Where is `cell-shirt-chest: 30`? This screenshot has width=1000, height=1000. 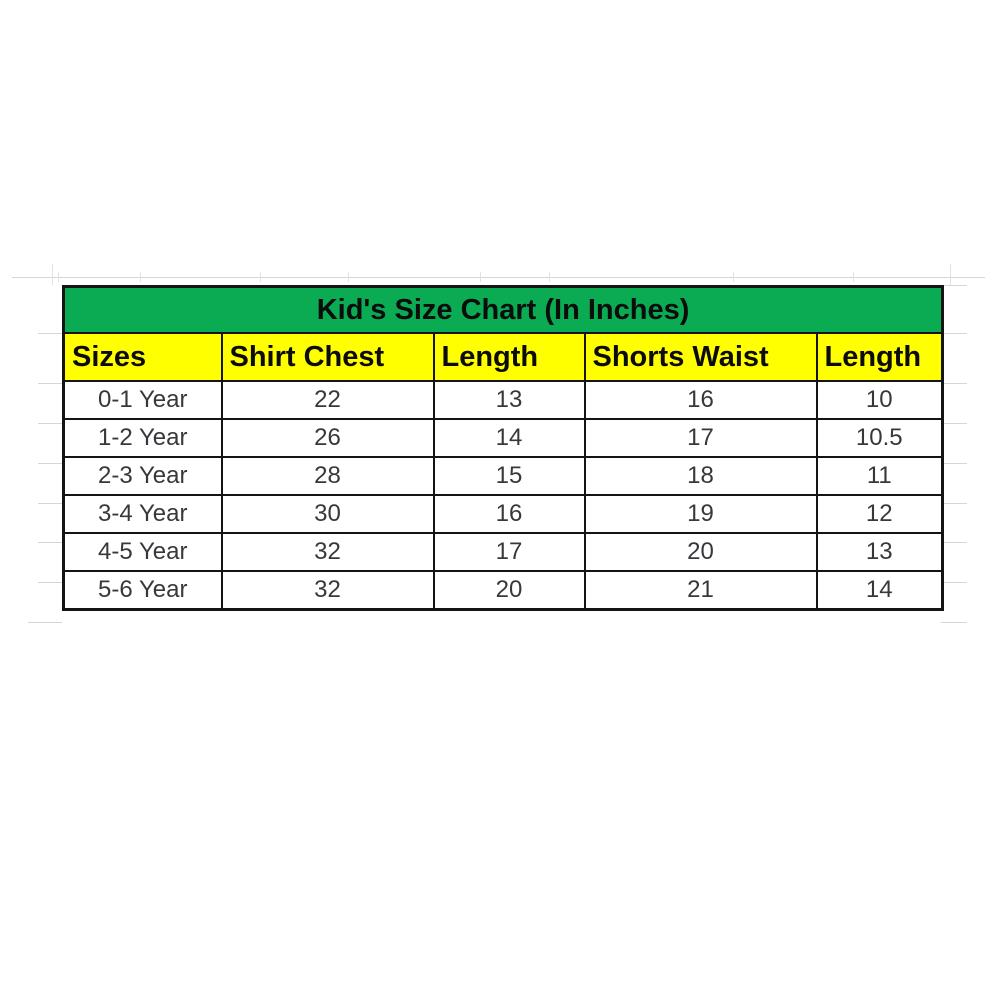
cell-shirt-chest: 30 is located at coordinates (327, 514).